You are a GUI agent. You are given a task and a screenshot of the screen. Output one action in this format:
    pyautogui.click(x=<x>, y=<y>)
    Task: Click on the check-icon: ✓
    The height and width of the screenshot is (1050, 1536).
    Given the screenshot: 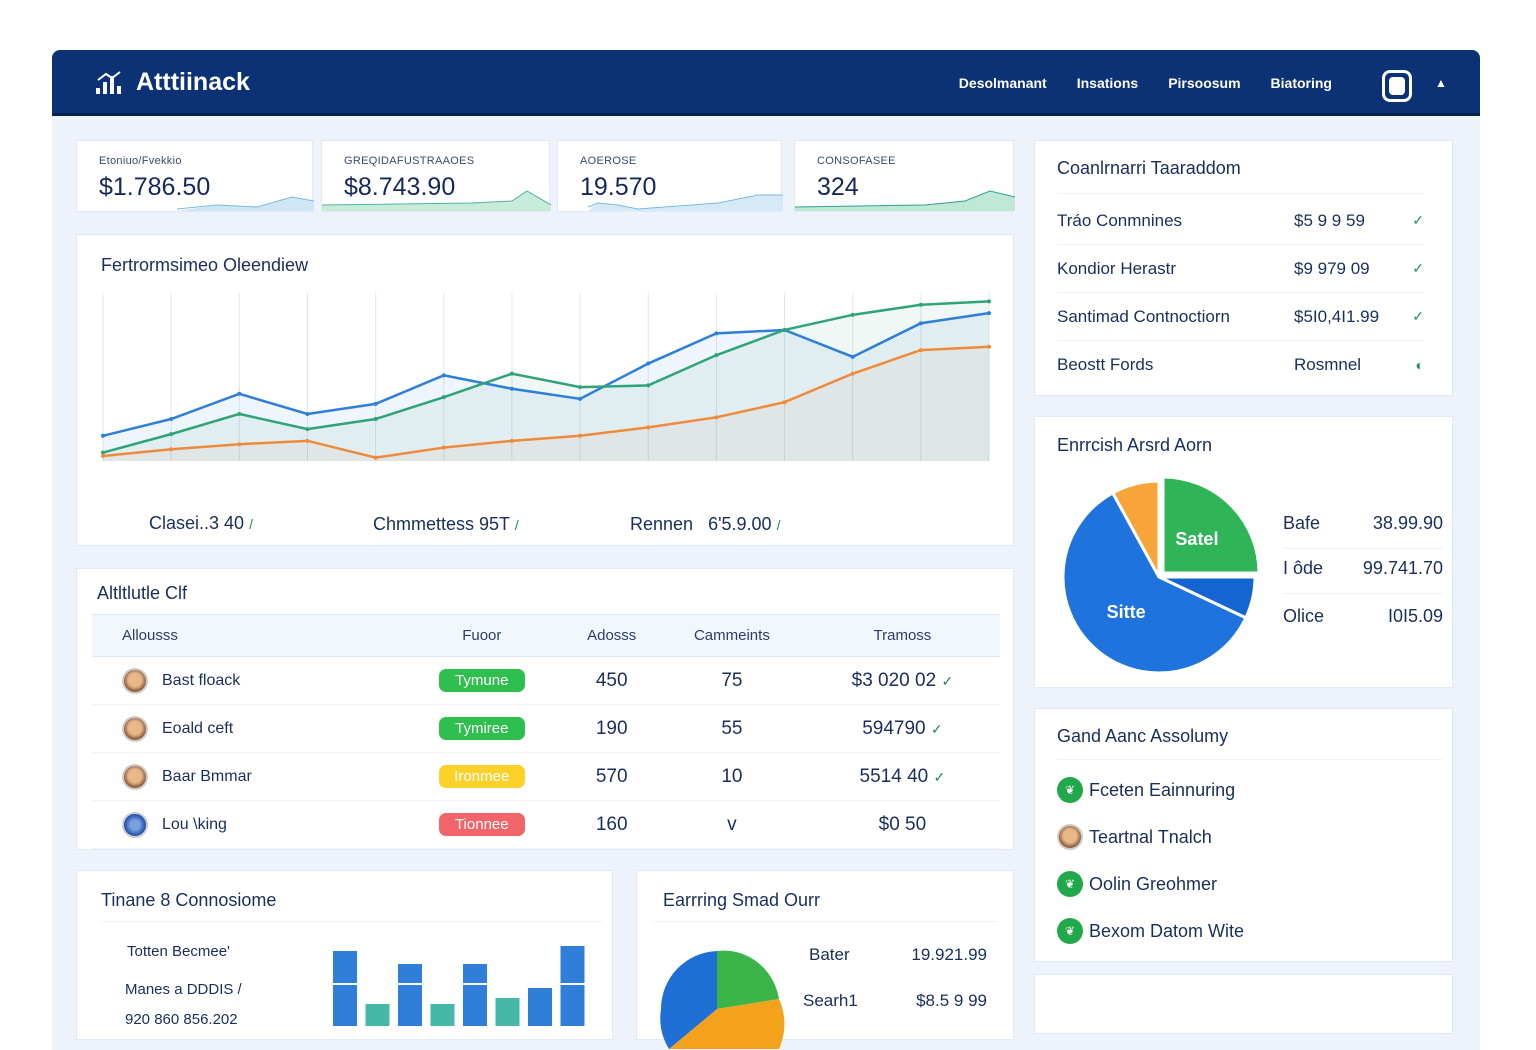 What is the action you would take?
    pyautogui.click(x=936, y=728)
    